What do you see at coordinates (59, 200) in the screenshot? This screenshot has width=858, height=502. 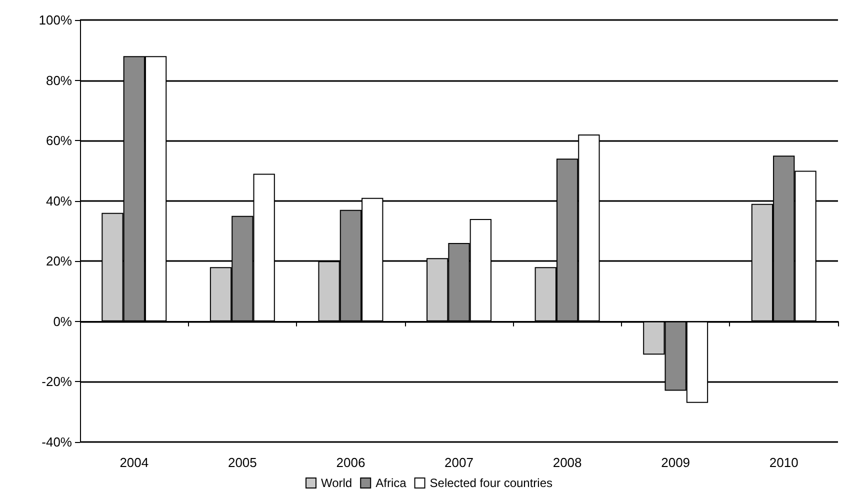 I see `y-tick-label: 40%` at bounding box center [59, 200].